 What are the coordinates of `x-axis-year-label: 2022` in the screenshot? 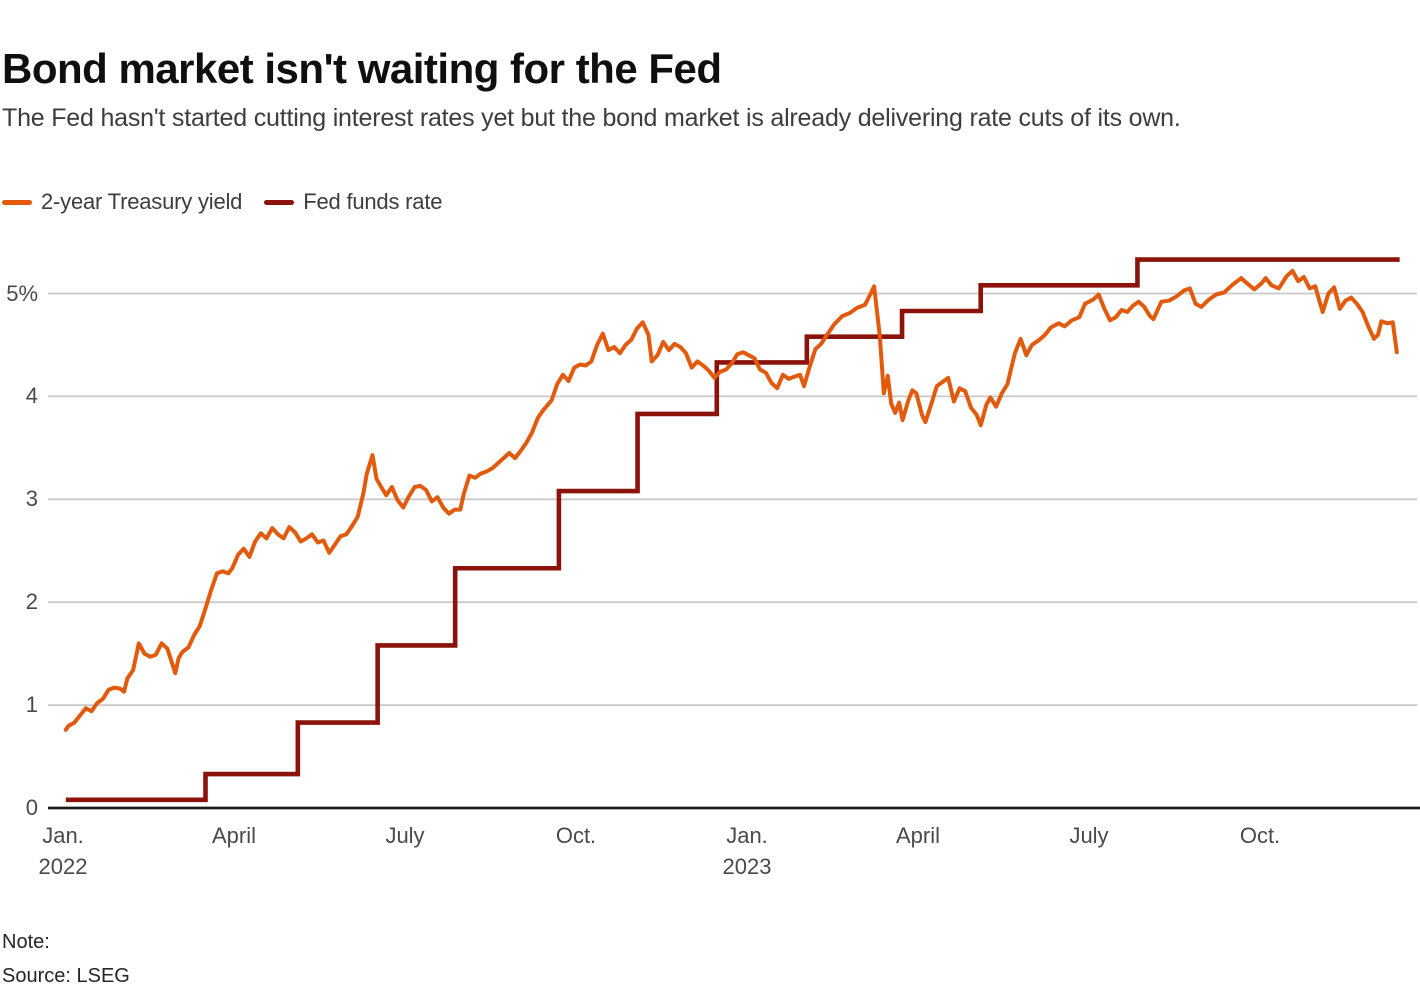 It's located at (63, 866).